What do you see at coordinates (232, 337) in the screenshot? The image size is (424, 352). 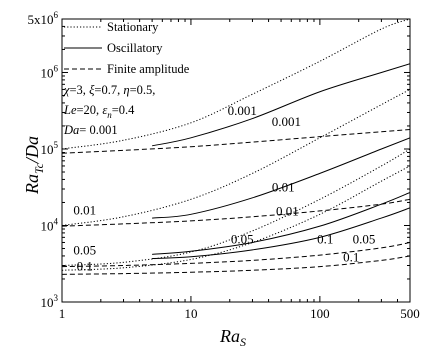 I see `x-axis-label: RaS` at bounding box center [232, 337].